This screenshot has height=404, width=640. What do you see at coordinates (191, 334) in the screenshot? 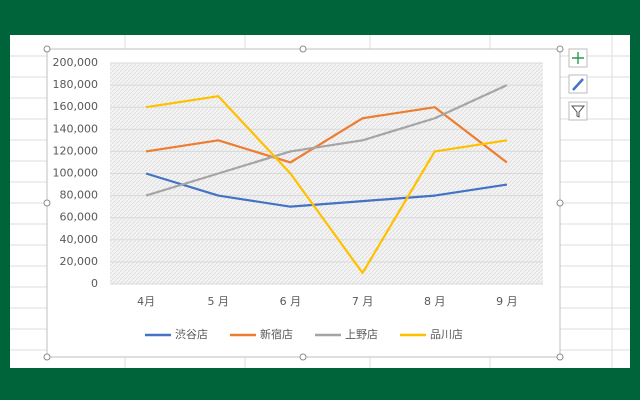
I see `legend-label: 渋谷店` at bounding box center [191, 334].